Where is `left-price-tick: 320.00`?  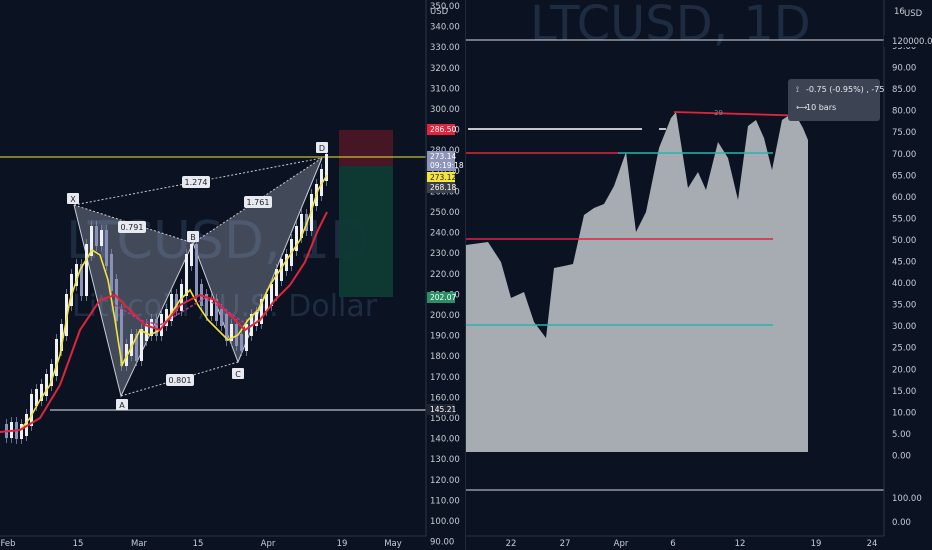
left-price-tick: 320.00 is located at coordinates (445, 69).